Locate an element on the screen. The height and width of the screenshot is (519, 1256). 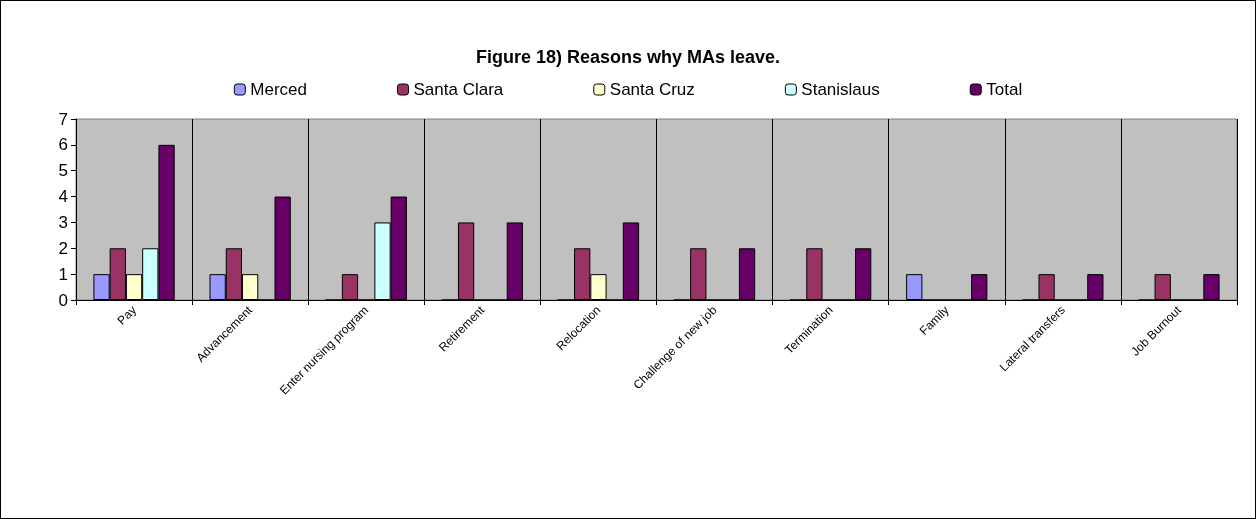
x-tick-label: Pay is located at coordinates (126, 315).